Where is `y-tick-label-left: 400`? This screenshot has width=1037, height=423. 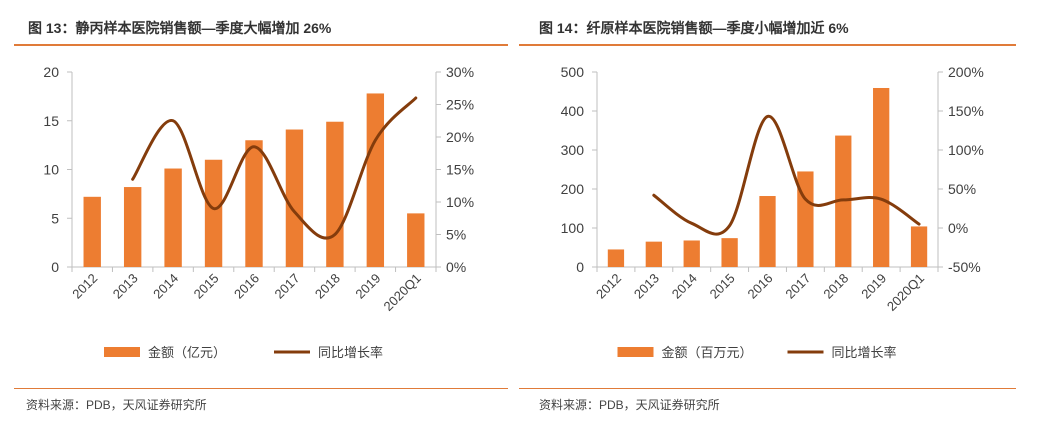
y-tick-label-left: 400 is located at coordinates (573, 111).